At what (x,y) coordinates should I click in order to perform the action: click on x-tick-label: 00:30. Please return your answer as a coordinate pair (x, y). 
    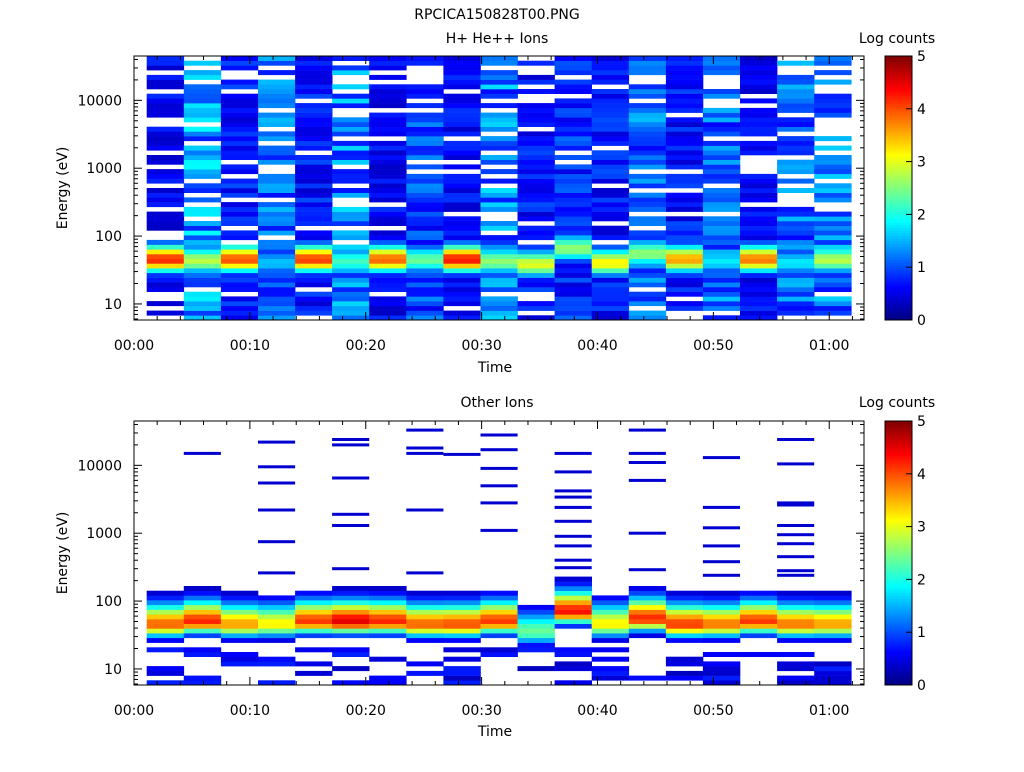
    Looking at the image, I should click on (481, 711).